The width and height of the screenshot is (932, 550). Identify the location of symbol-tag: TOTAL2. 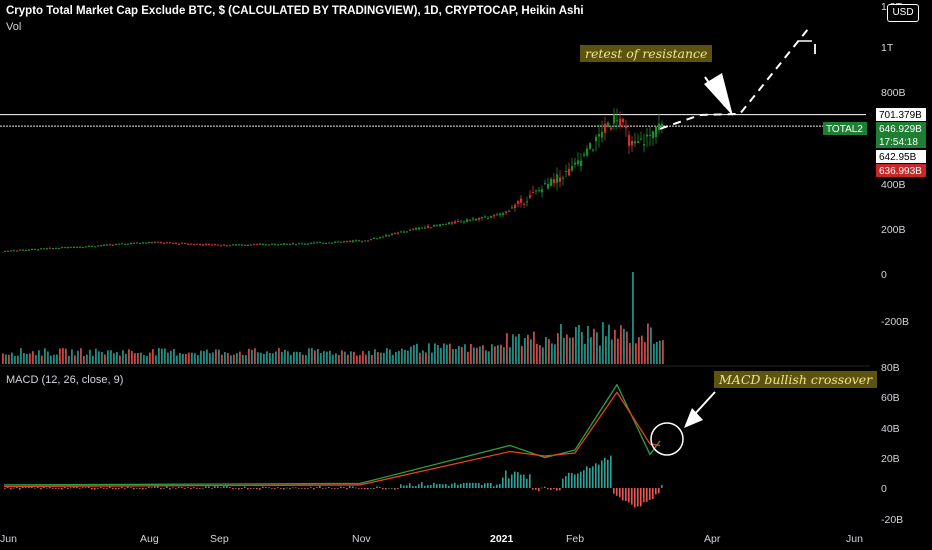
(844, 129).